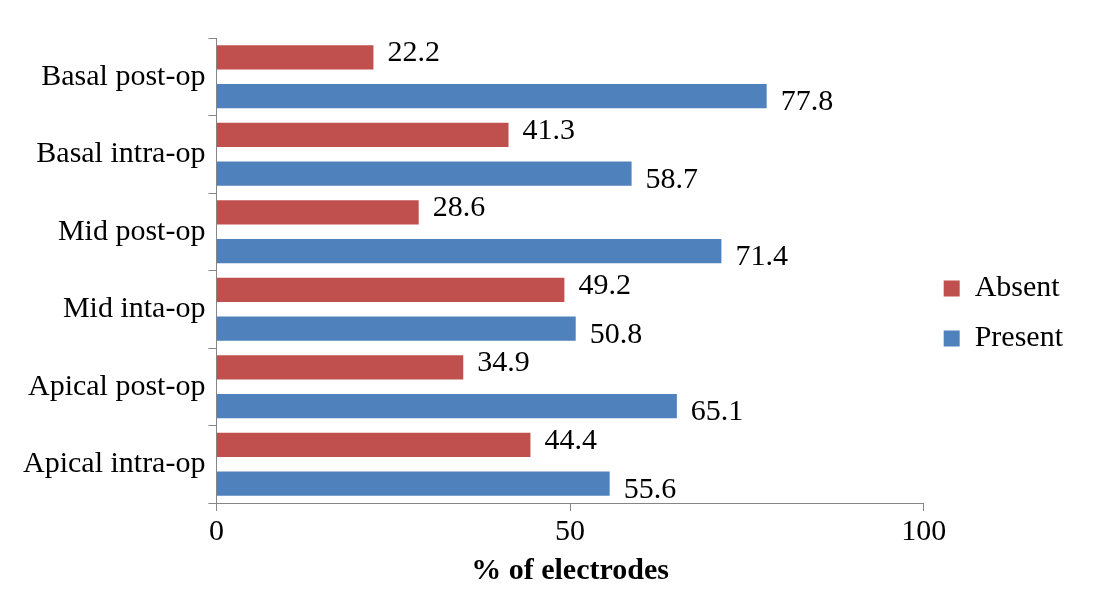  Describe the element at coordinates (604, 283) in the screenshot. I see `data-label: 49.2` at that location.